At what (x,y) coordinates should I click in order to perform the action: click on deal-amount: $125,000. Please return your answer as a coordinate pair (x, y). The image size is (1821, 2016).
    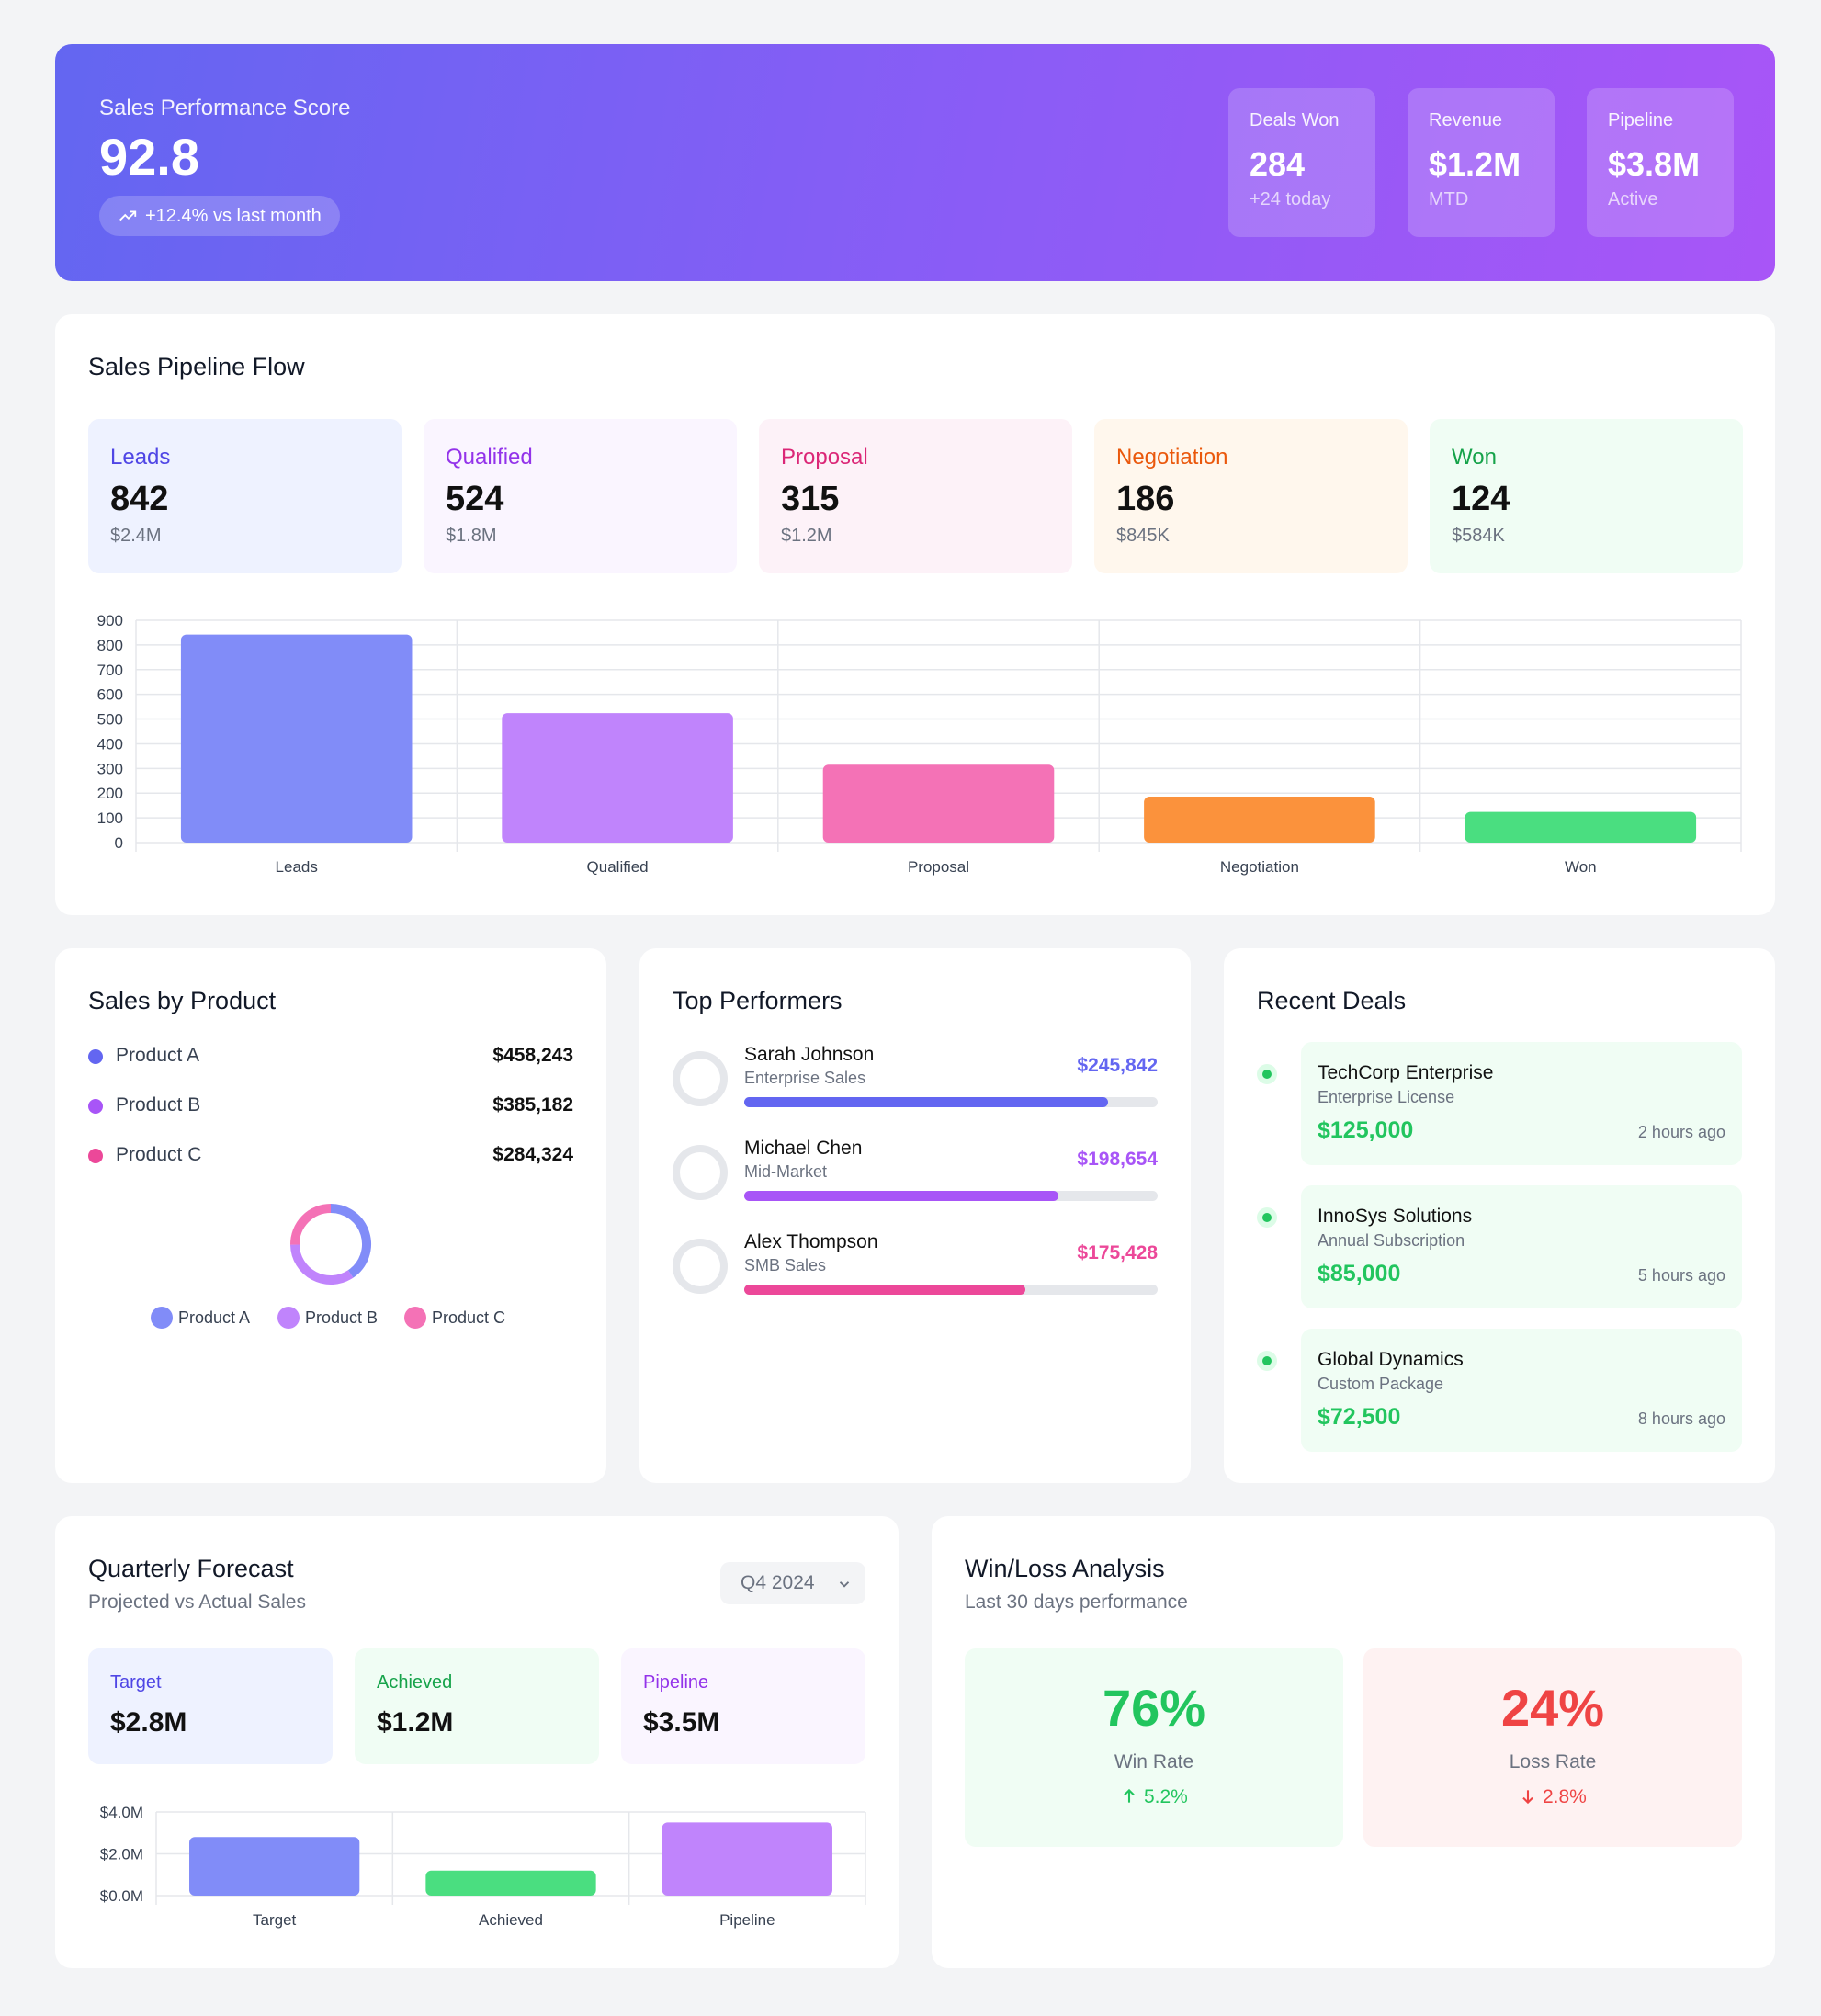
    Looking at the image, I should click on (1366, 1130).